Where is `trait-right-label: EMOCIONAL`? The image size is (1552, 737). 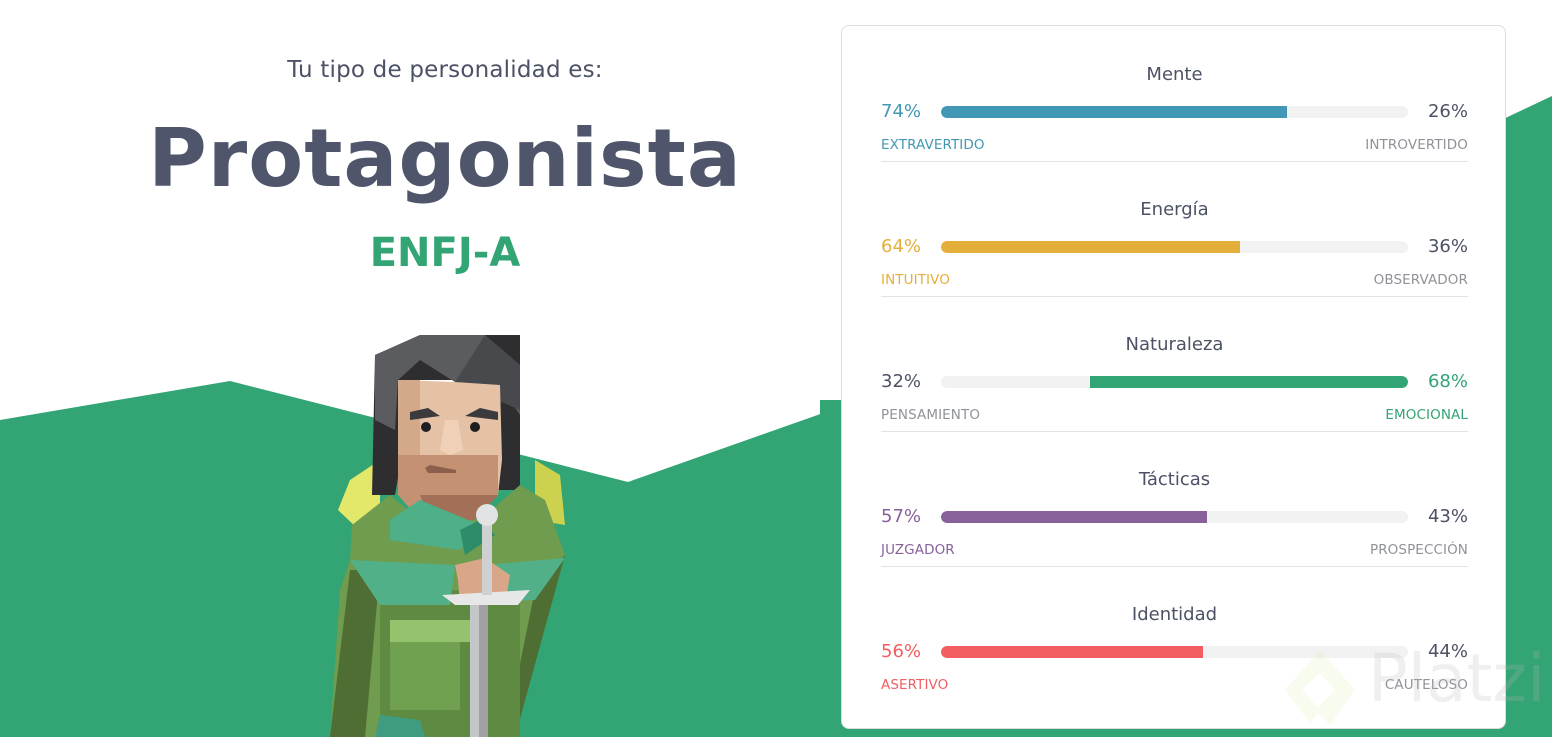 trait-right-label: EMOCIONAL is located at coordinates (1426, 415).